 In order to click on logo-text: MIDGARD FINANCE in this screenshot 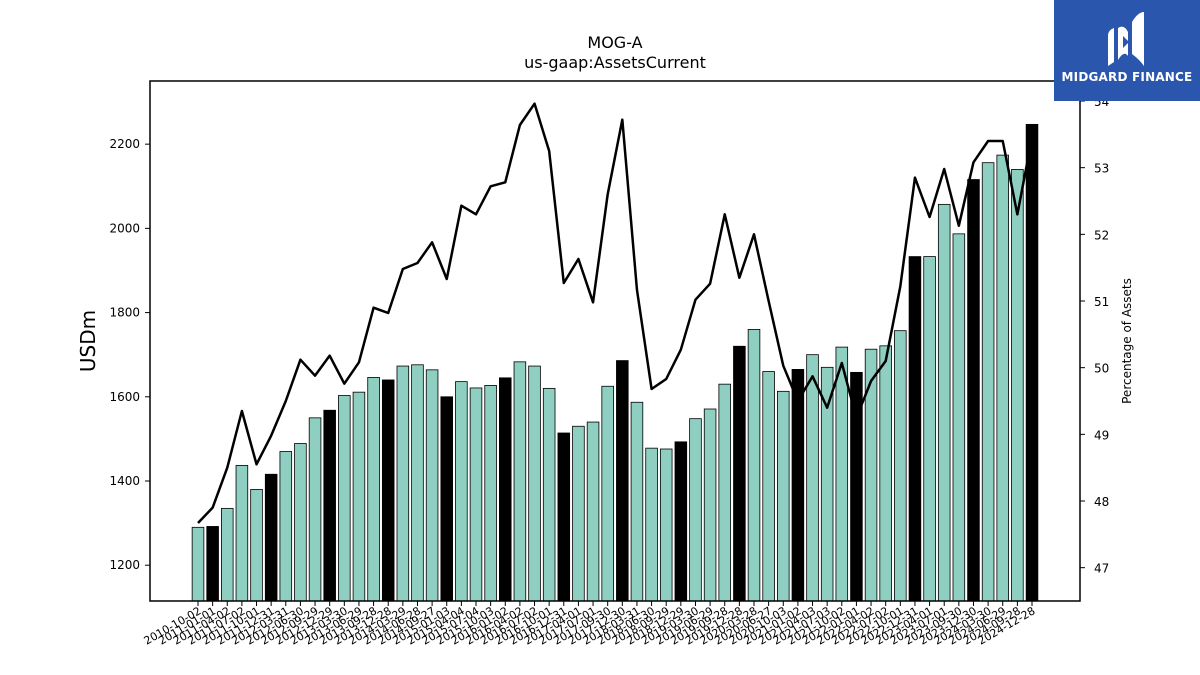, I will do `click(1127, 77)`.